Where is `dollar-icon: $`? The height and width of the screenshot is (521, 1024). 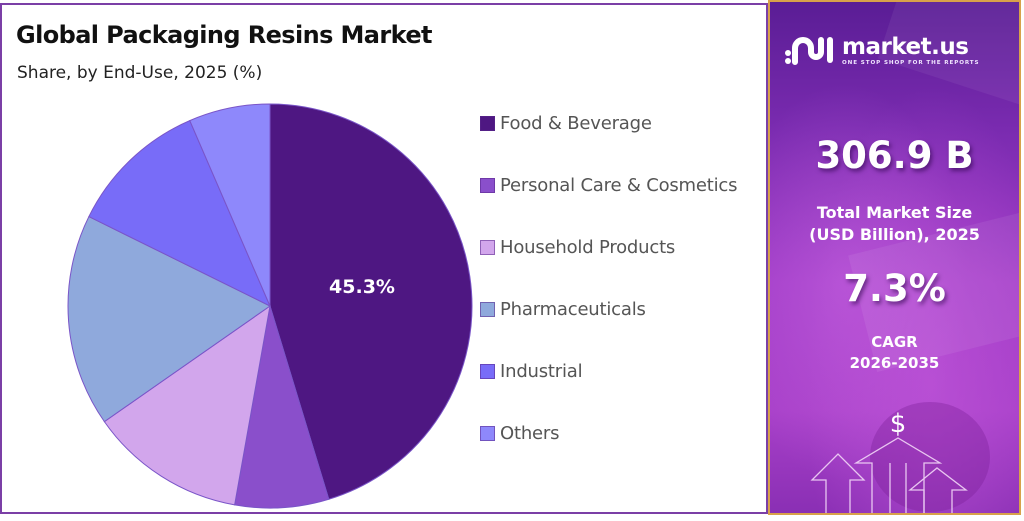 dollar-icon: $ is located at coordinates (898, 424).